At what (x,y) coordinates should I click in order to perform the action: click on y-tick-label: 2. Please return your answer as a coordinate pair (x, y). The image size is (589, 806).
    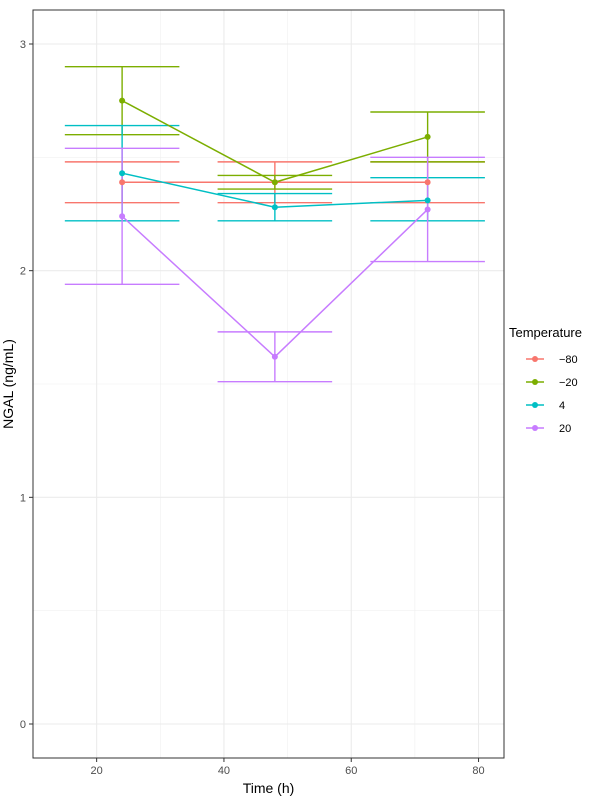
    Looking at the image, I should click on (23, 272).